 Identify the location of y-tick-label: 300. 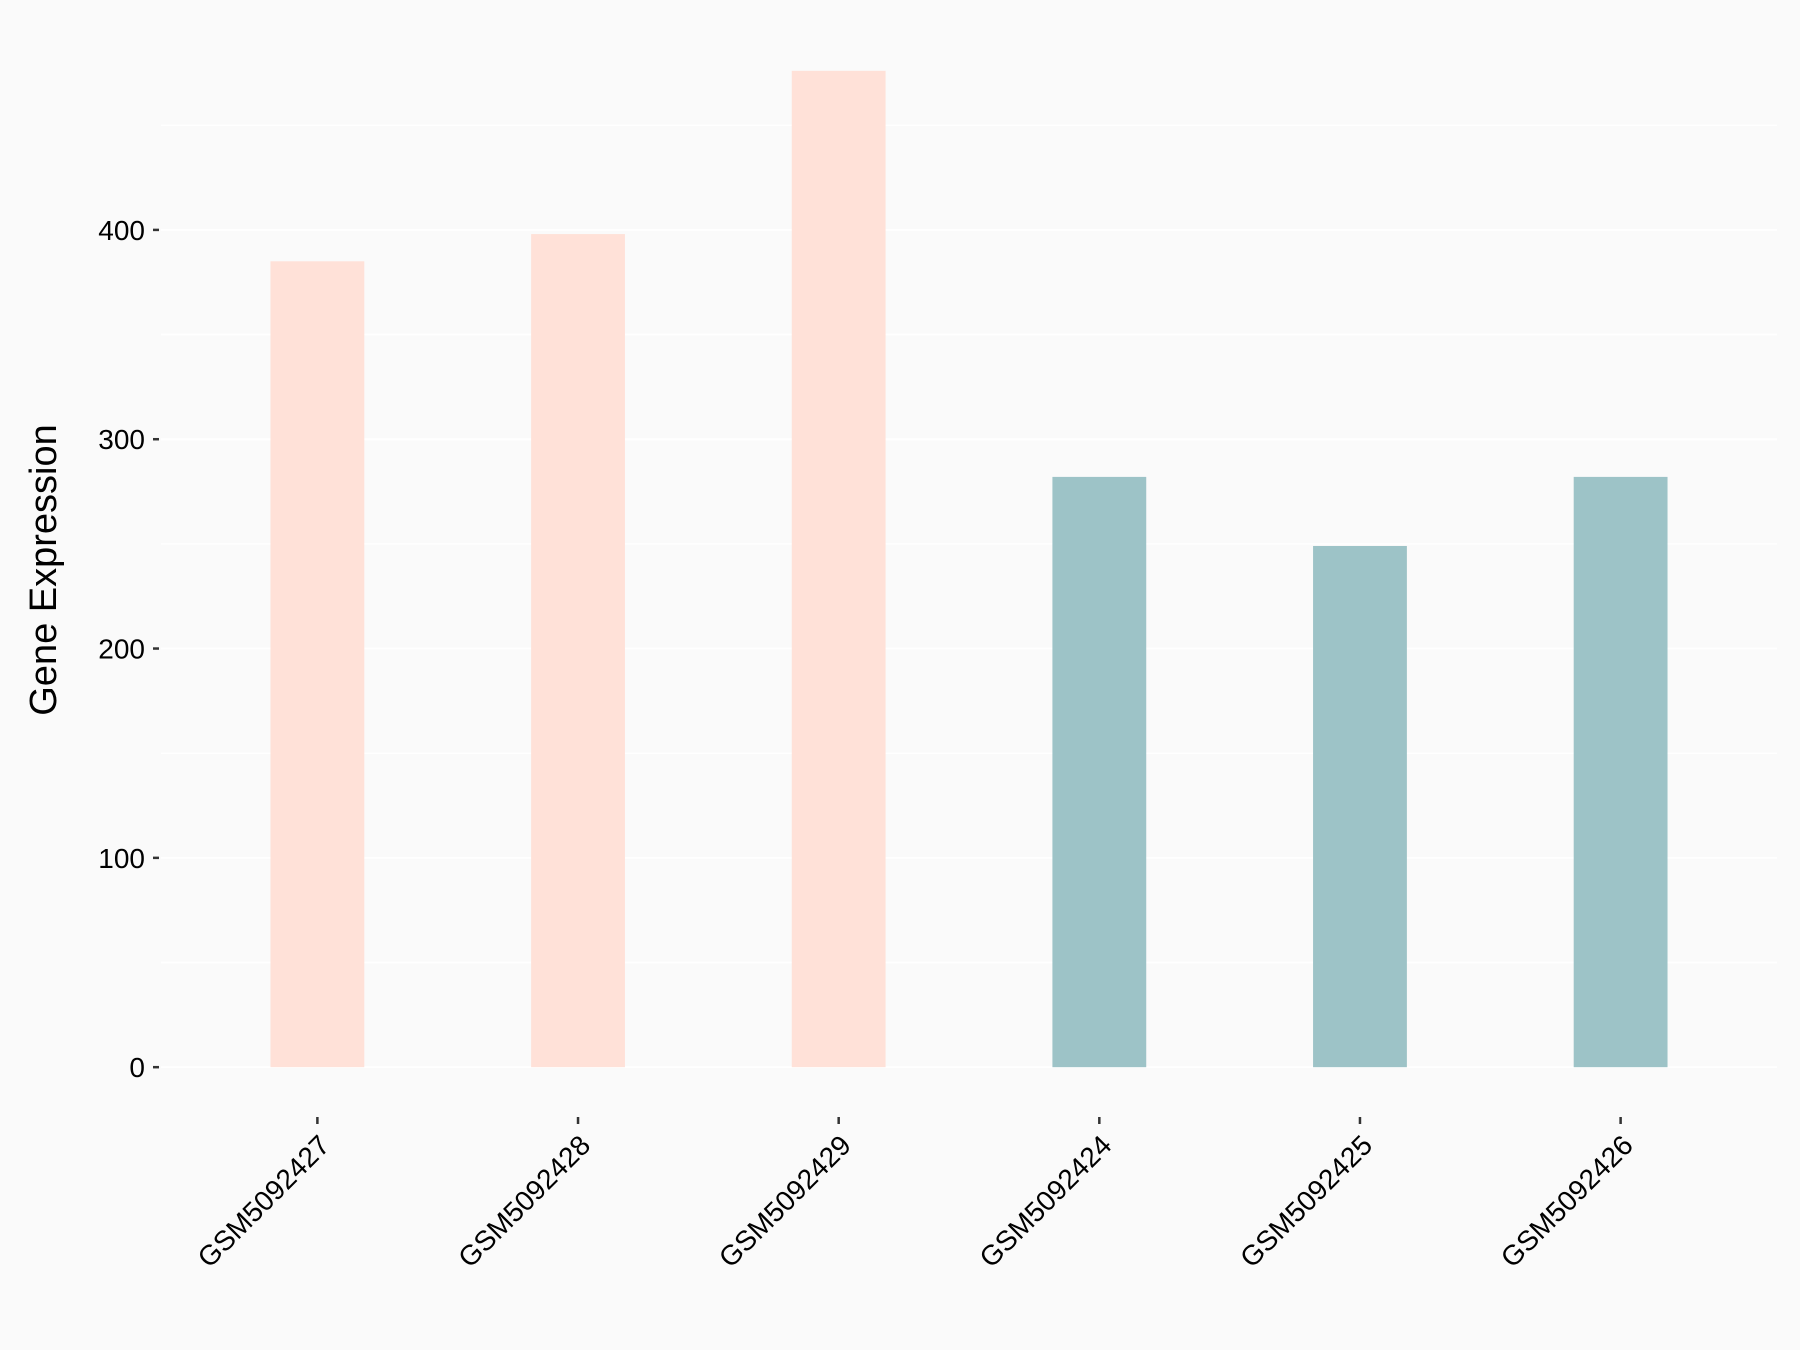
(121, 439).